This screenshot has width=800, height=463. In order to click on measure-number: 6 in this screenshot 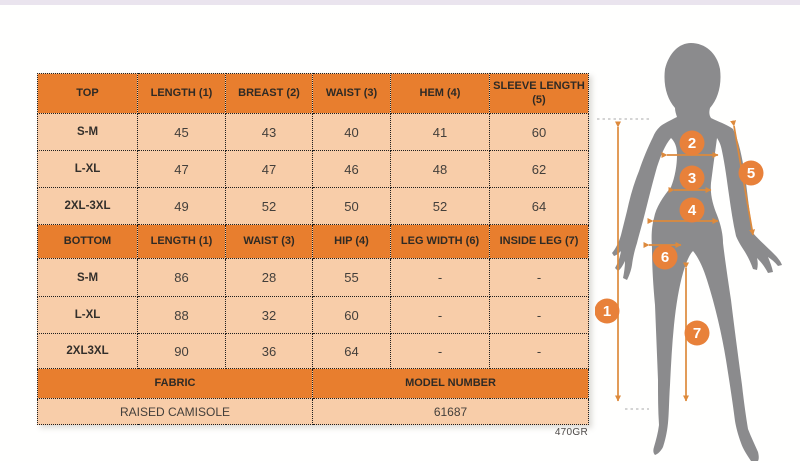, I will do `click(665, 257)`.